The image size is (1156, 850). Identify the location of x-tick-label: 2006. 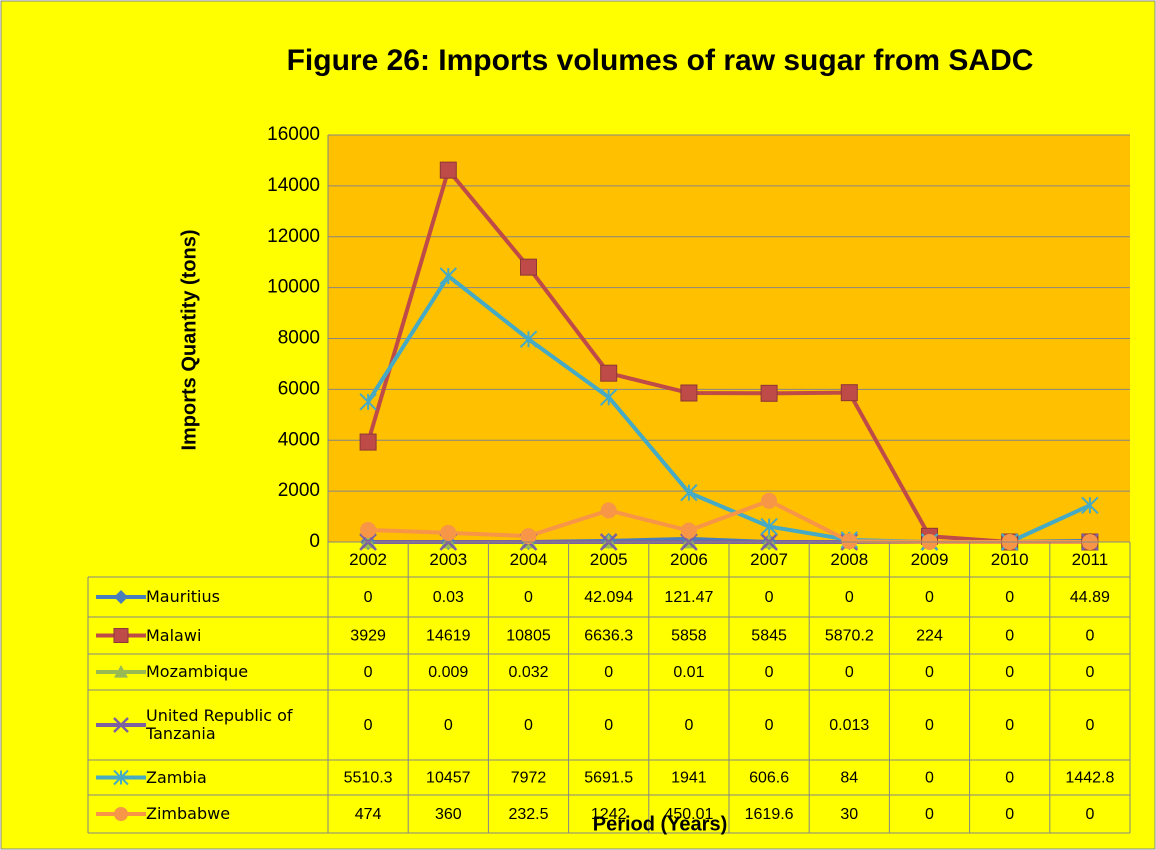
(689, 559).